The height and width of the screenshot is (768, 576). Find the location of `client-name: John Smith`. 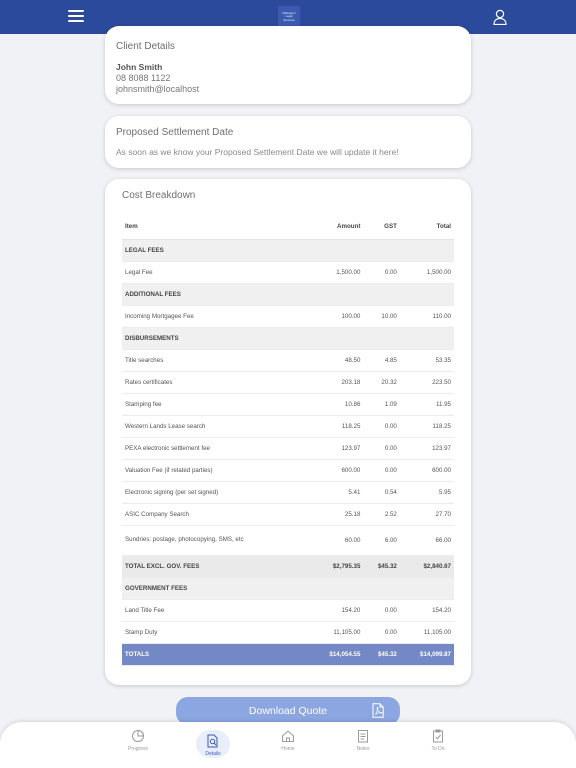

client-name: John Smith is located at coordinates (139, 67).